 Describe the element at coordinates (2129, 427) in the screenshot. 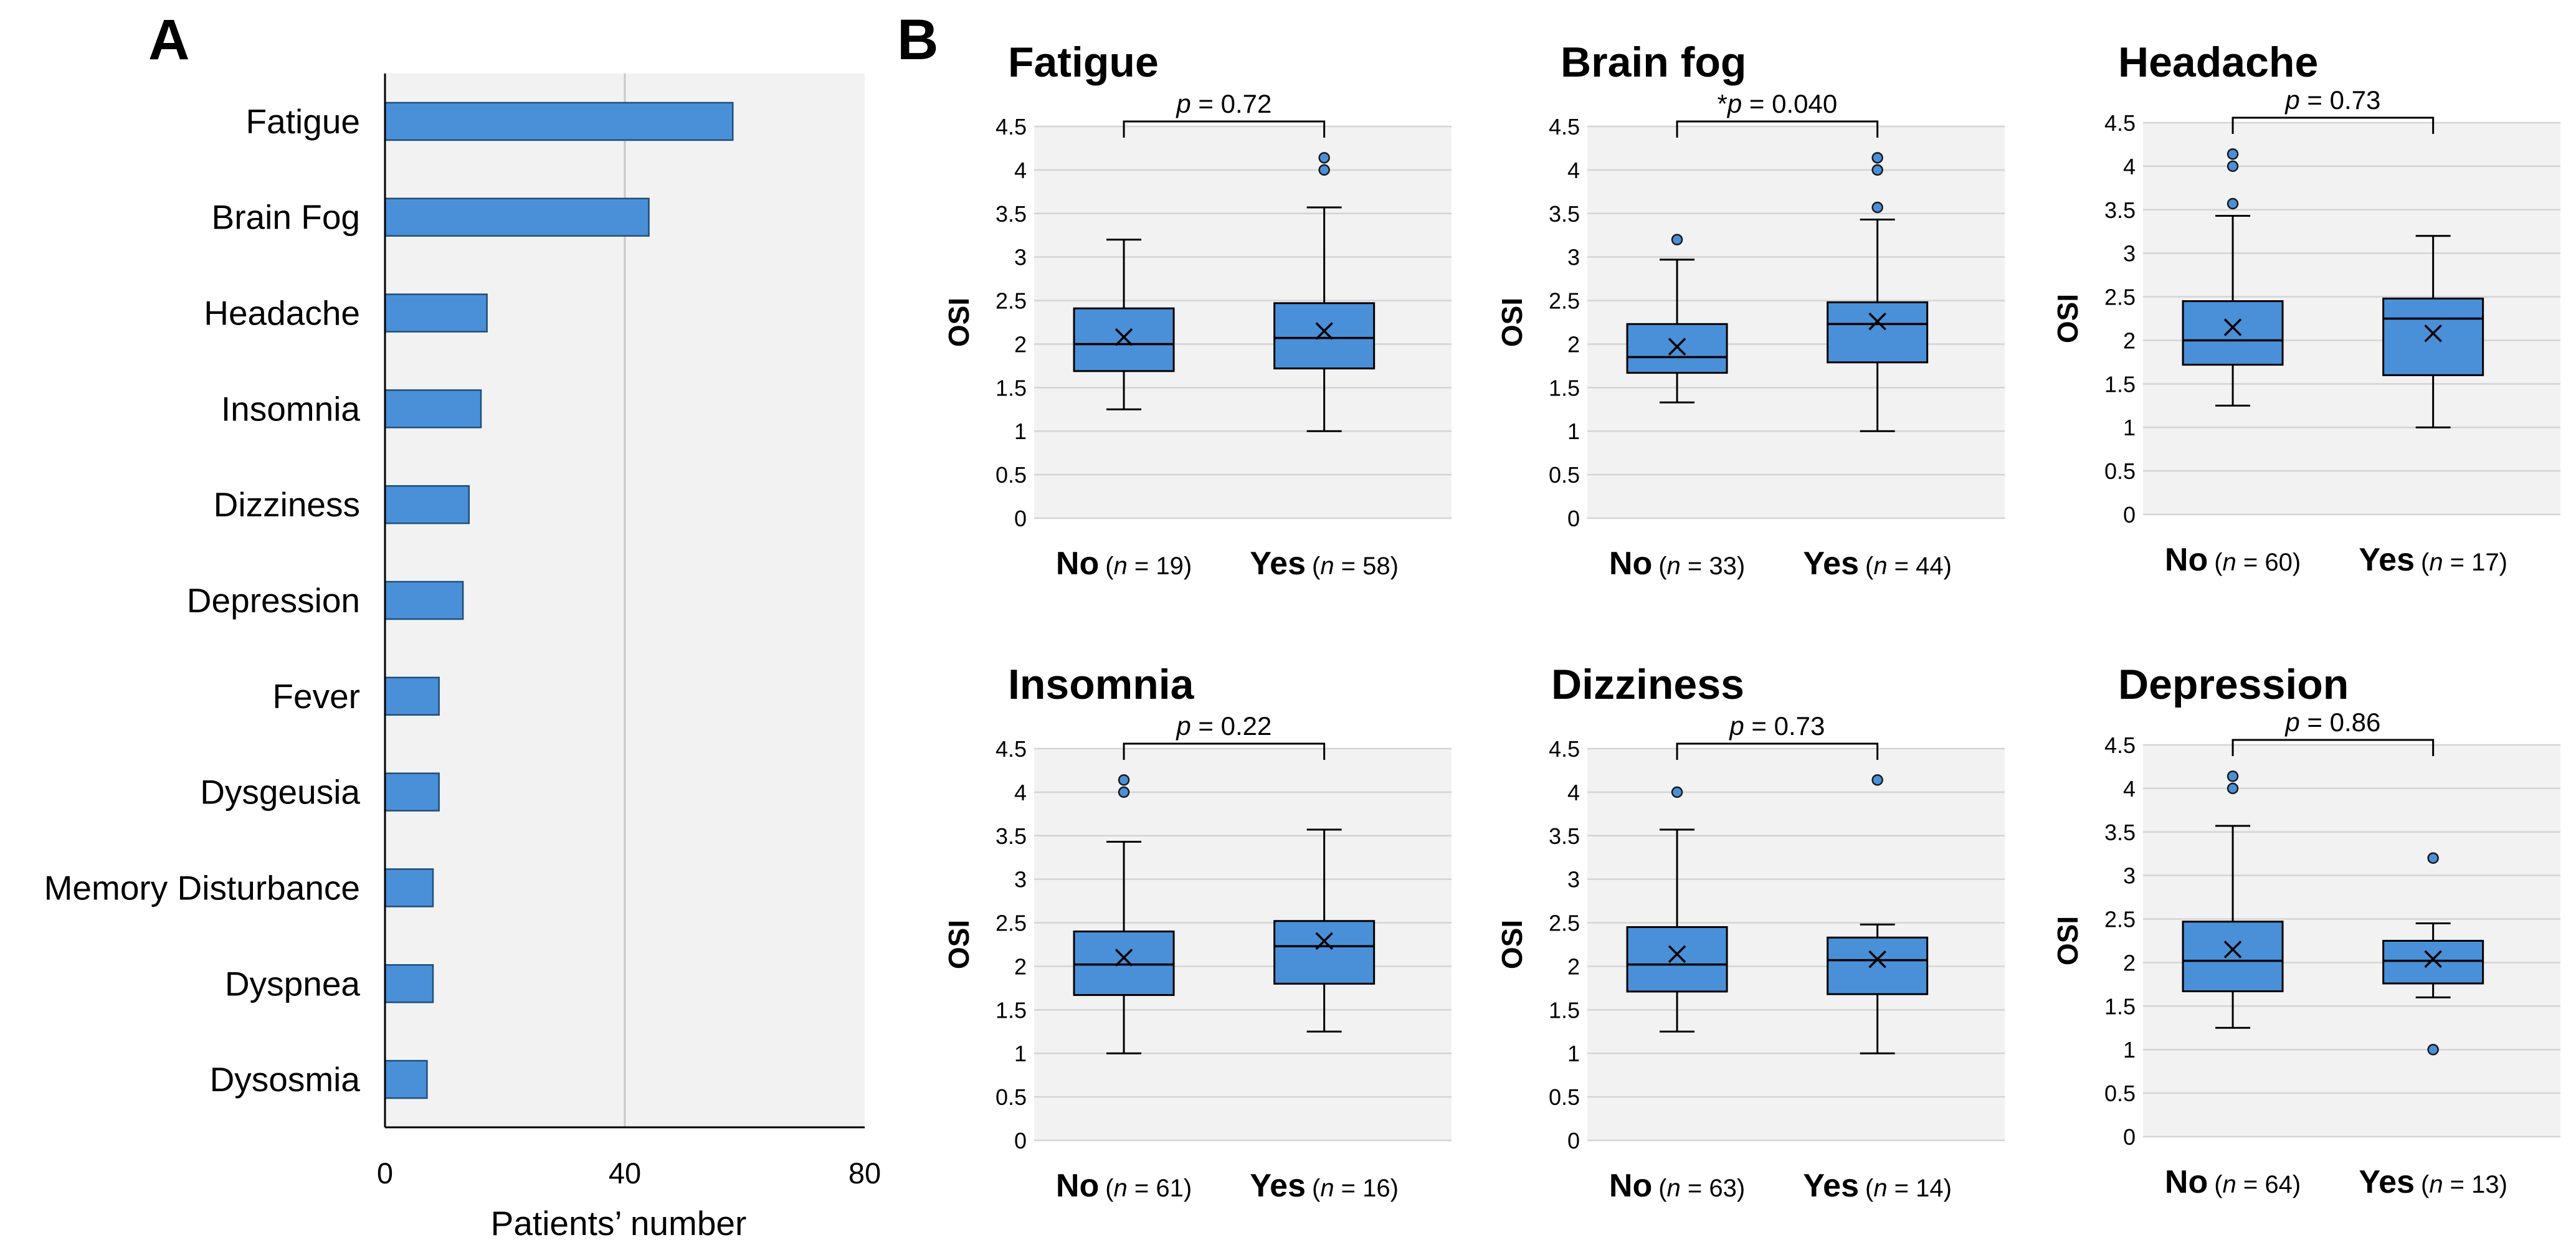

I see `y-tick-label: 1` at that location.